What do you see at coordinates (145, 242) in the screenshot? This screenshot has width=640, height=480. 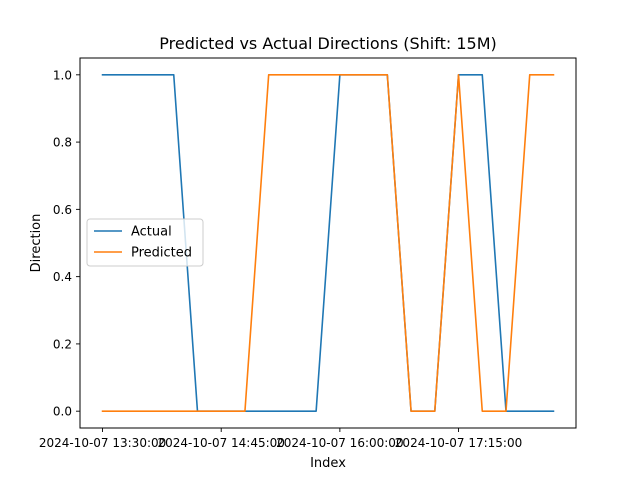 I see `legend: Actual Predicted` at bounding box center [145, 242].